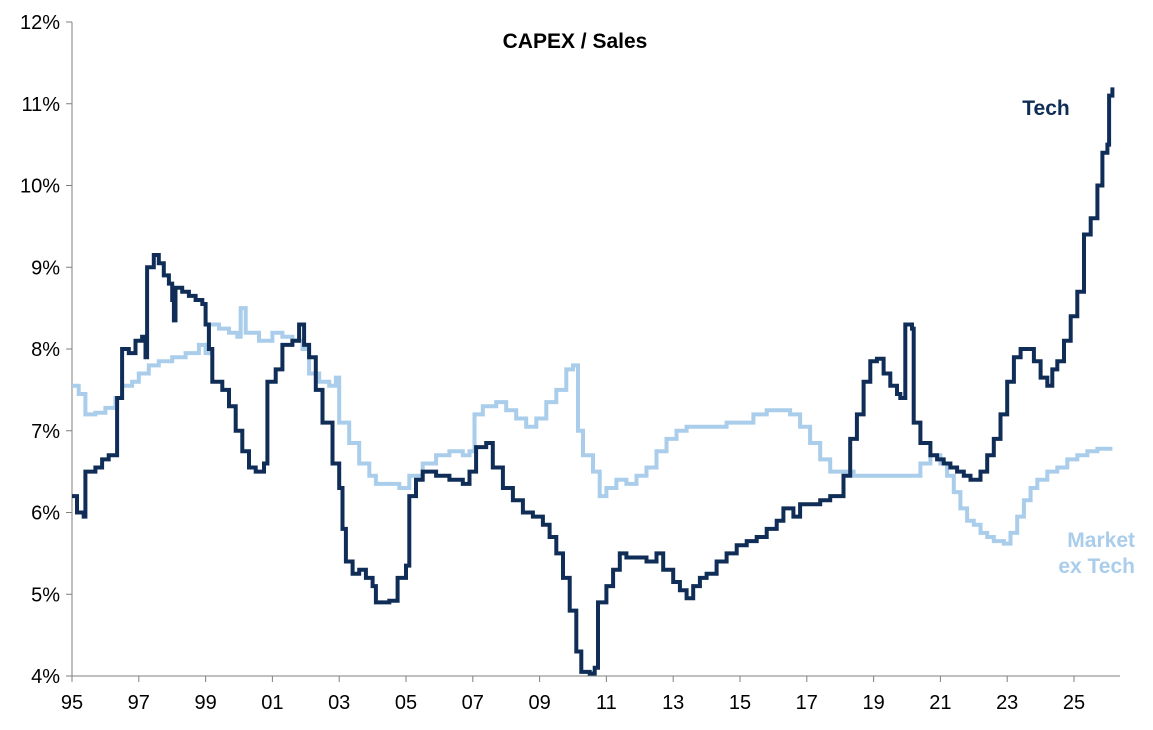 Image resolution: width=1153 pixels, height=730 pixels. I want to click on y-tick-label: 4%, so click(45, 677).